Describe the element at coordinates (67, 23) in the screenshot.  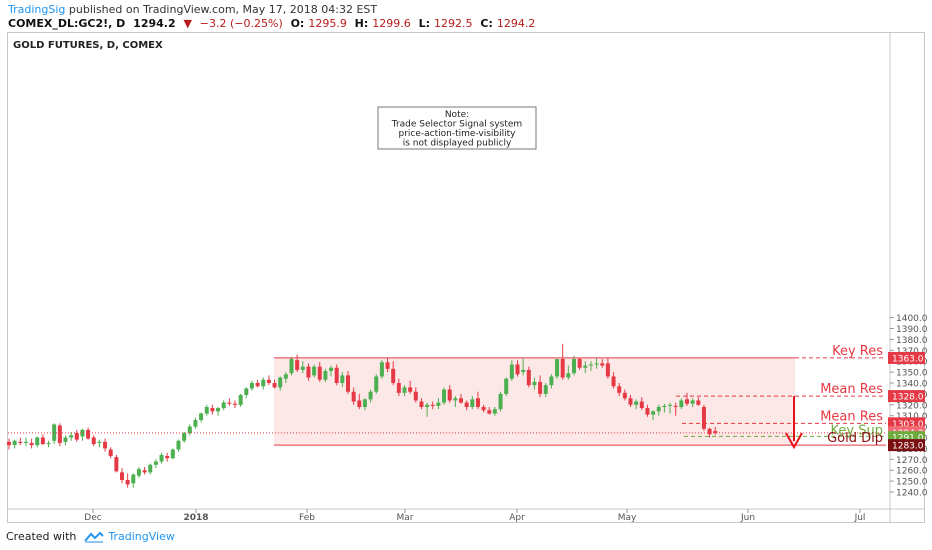
I see `symbol-label: COMEX_DL:GC2!, D` at that location.